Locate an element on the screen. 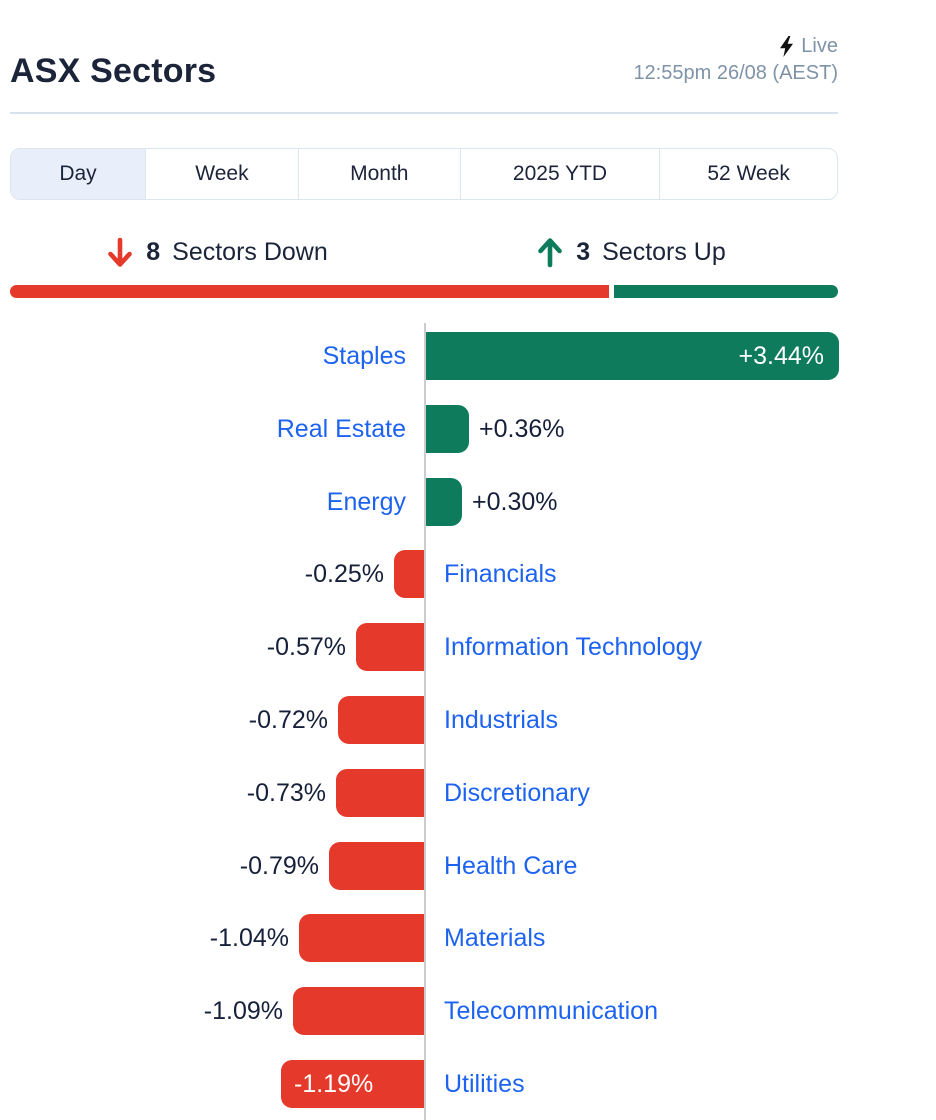  value-label: -0.25% is located at coordinates (344, 574).